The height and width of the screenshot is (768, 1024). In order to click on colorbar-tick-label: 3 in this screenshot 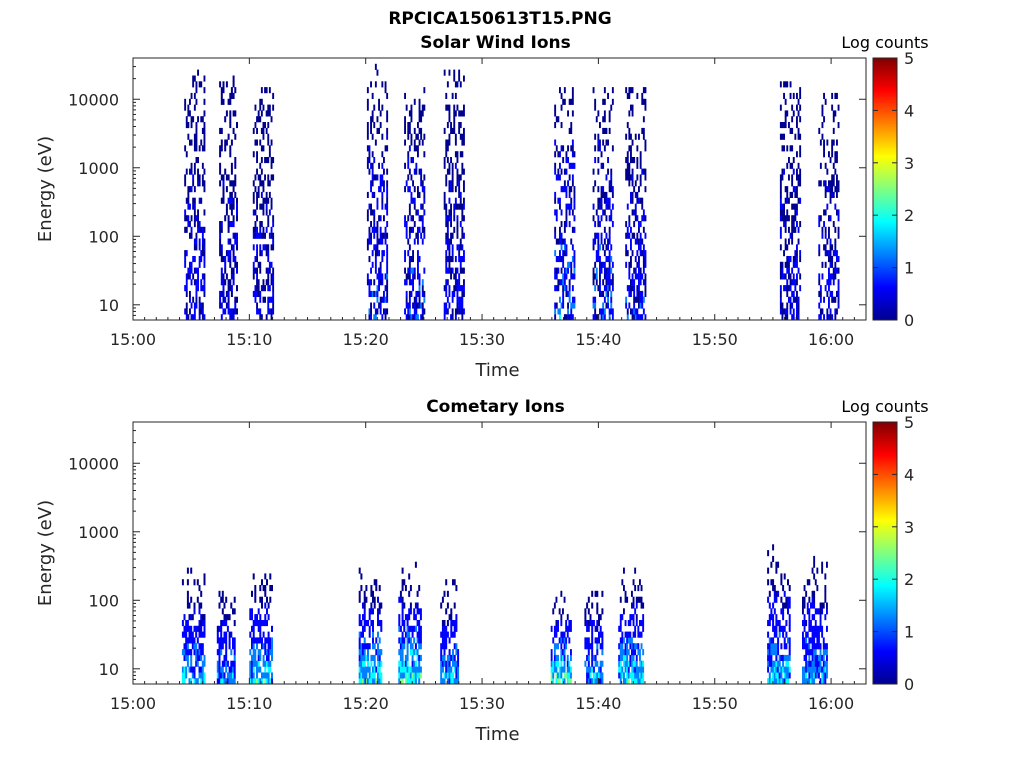, I will do `click(909, 163)`.